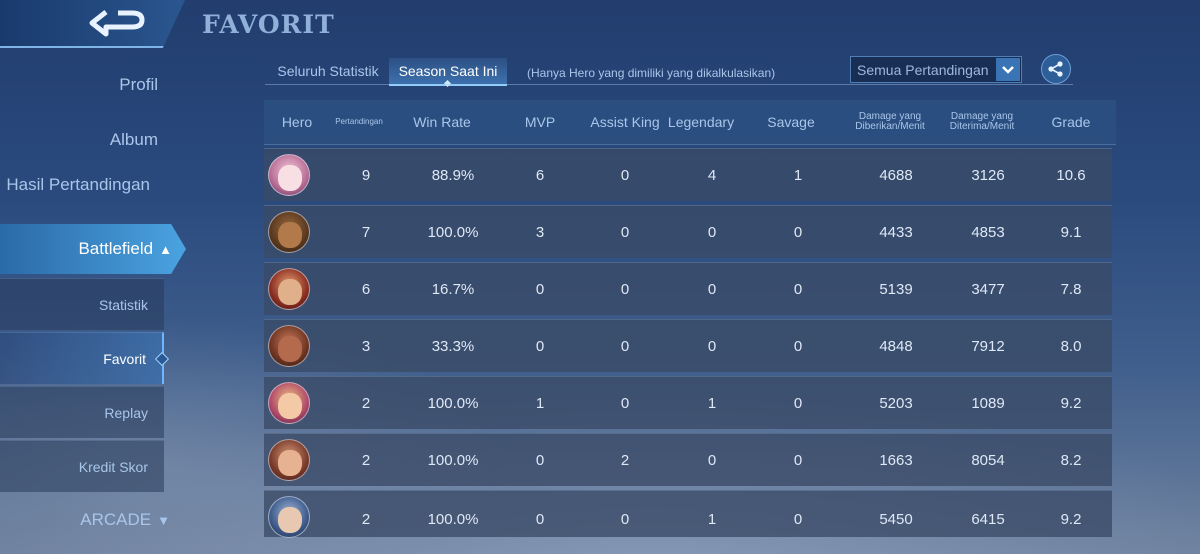  I want to click on damage-dealt-cell: 5203, so click(896, 403).